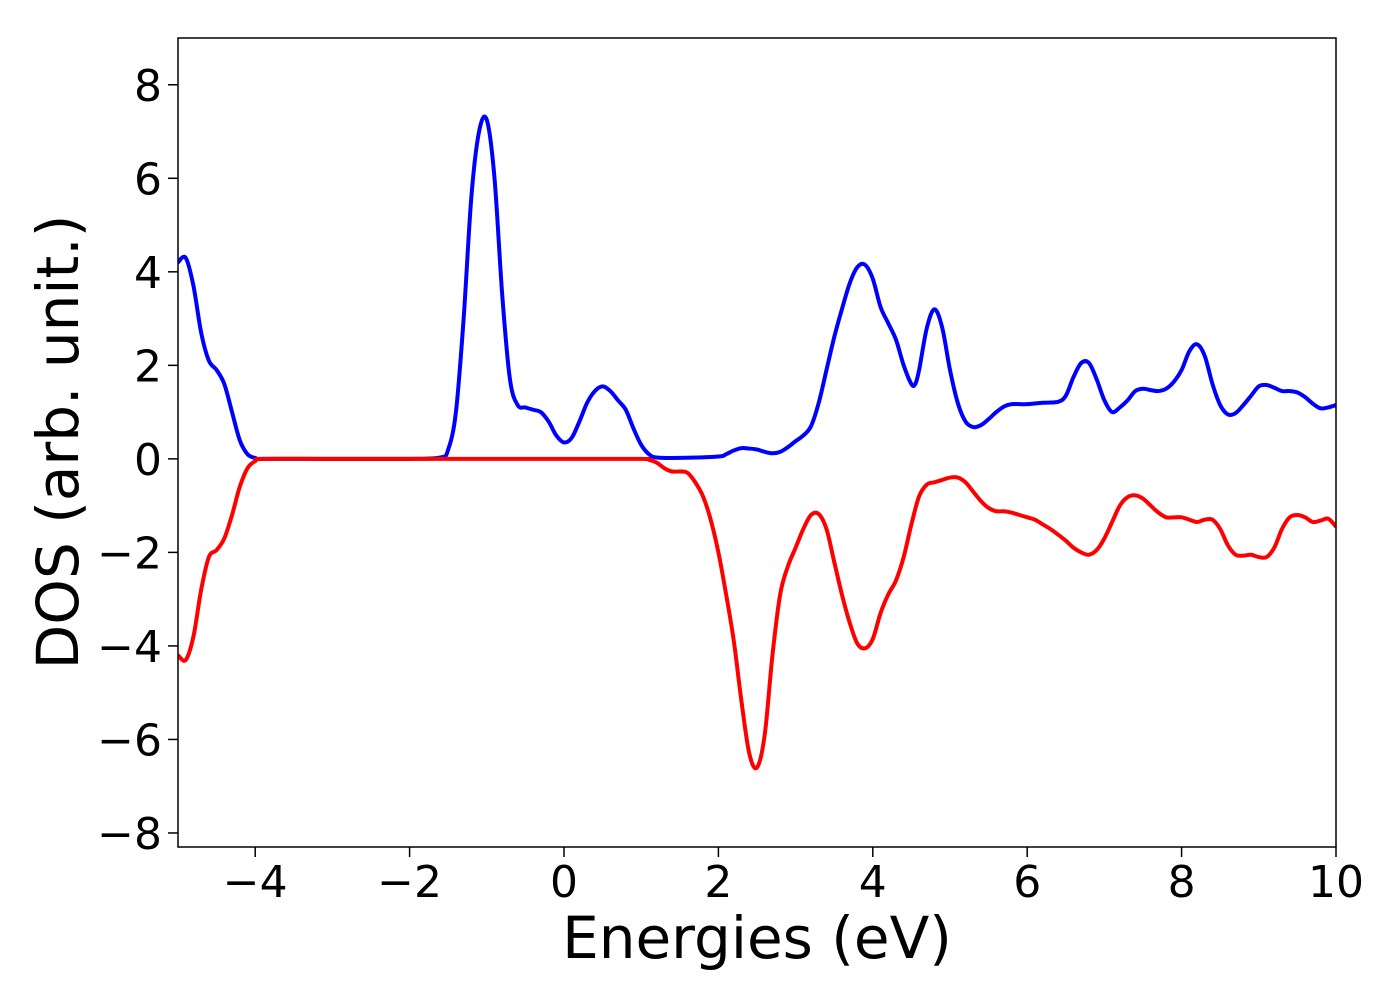  What do you see at coordinates (1336, 882) in the screenshot?
I see `x-tick-label: 10` at bounding box center [1336, 882].